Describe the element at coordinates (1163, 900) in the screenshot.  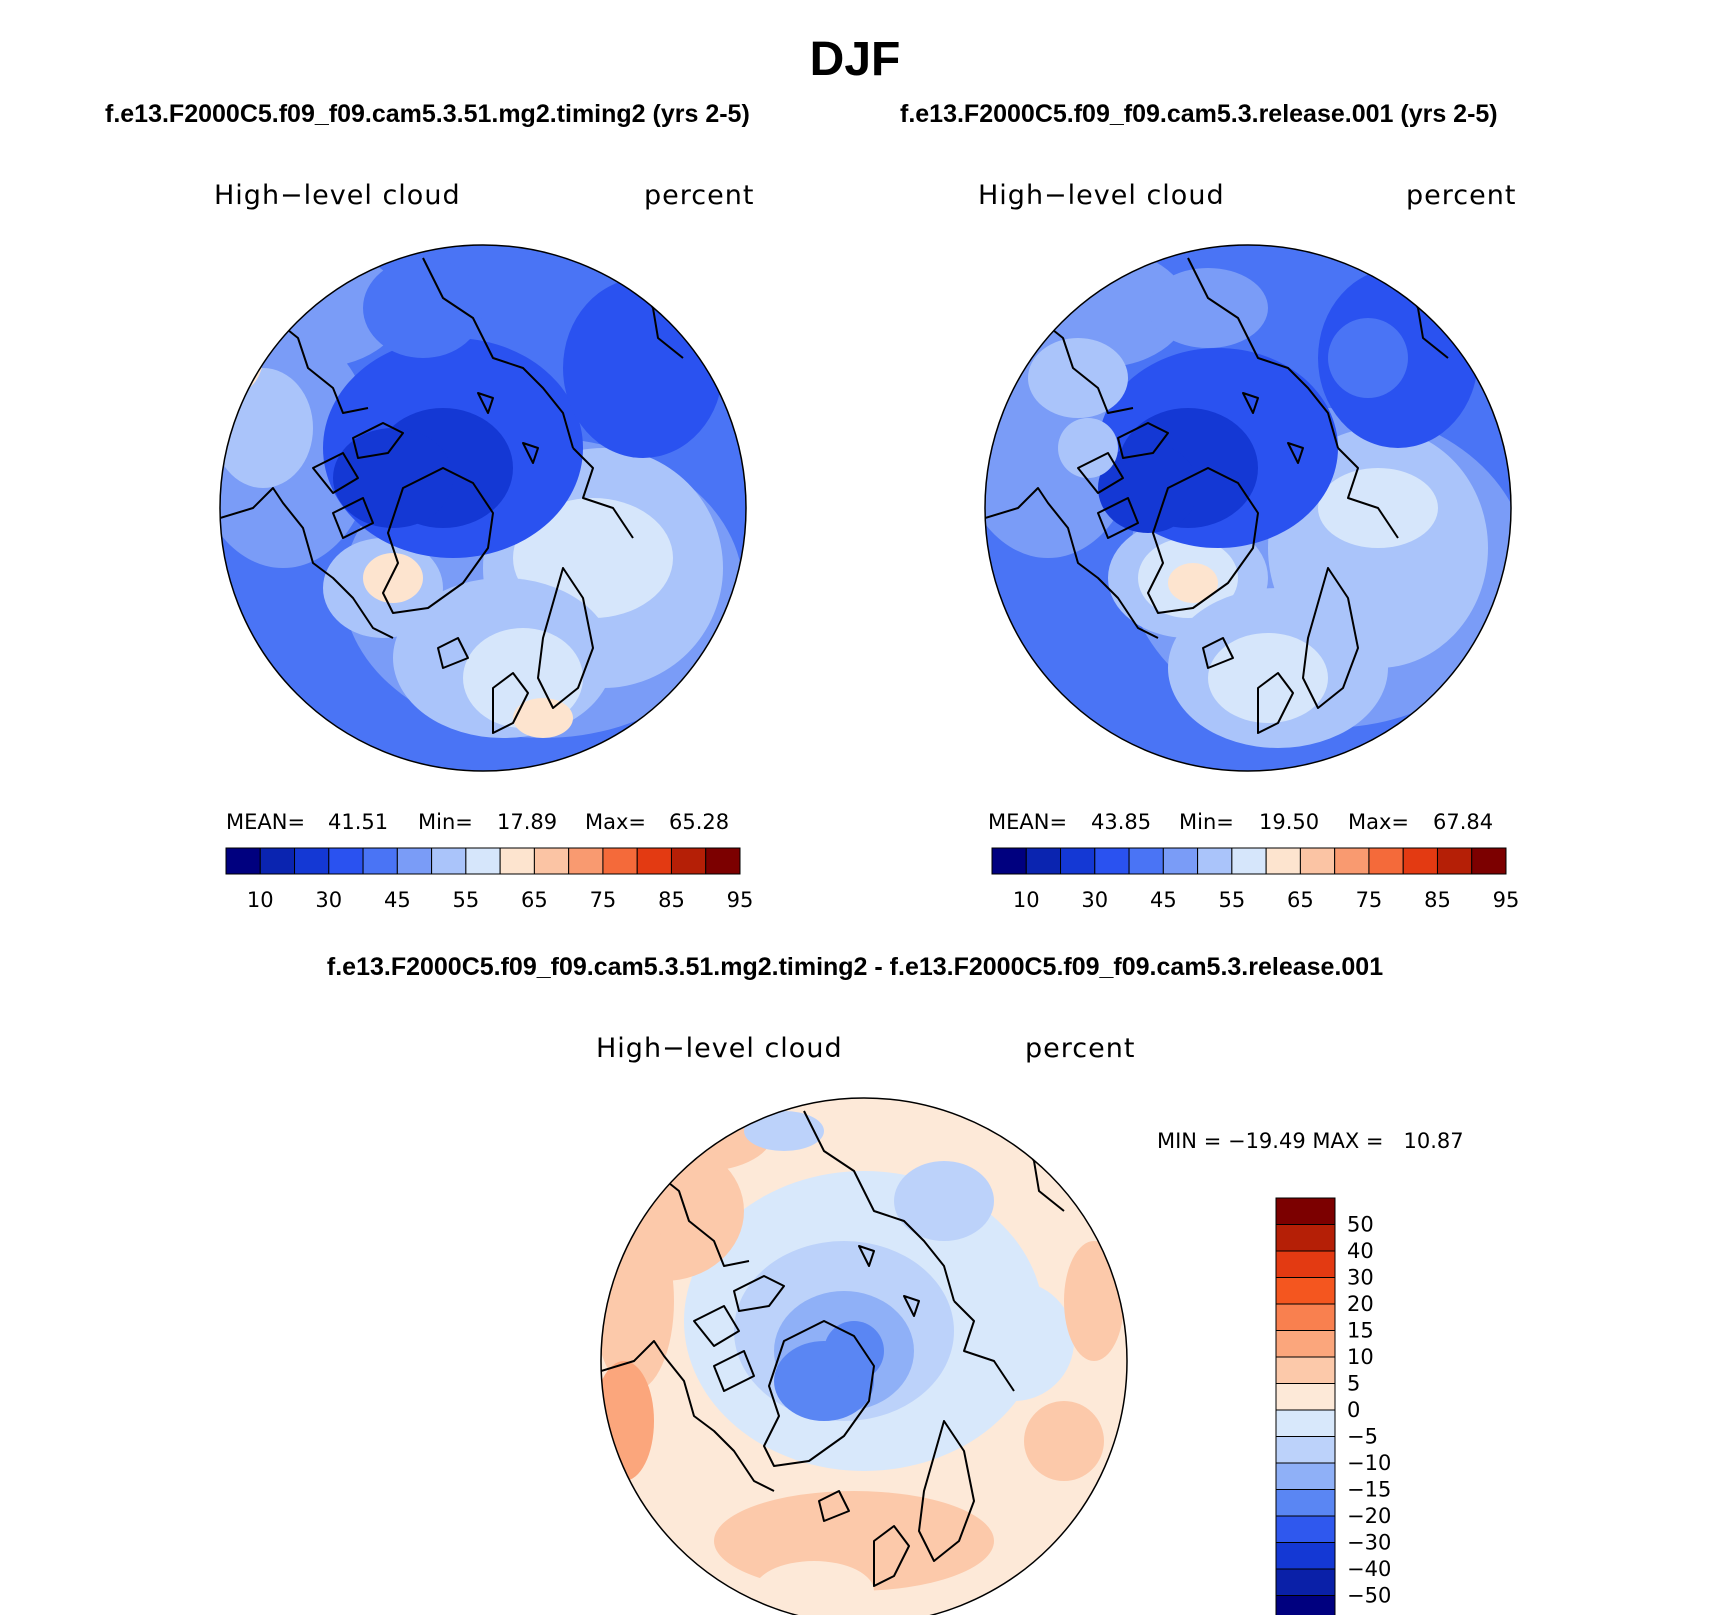
I see `panel-2-colorbar-tick-label: 45` at that location.